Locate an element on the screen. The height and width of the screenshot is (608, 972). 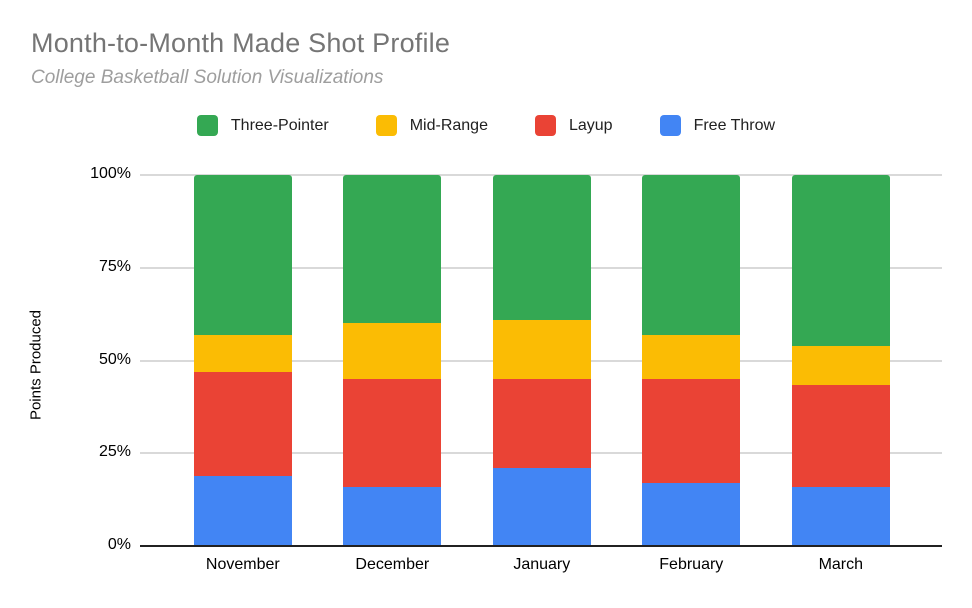
bar-segment-february-layup is located at coordinates (691, 431).